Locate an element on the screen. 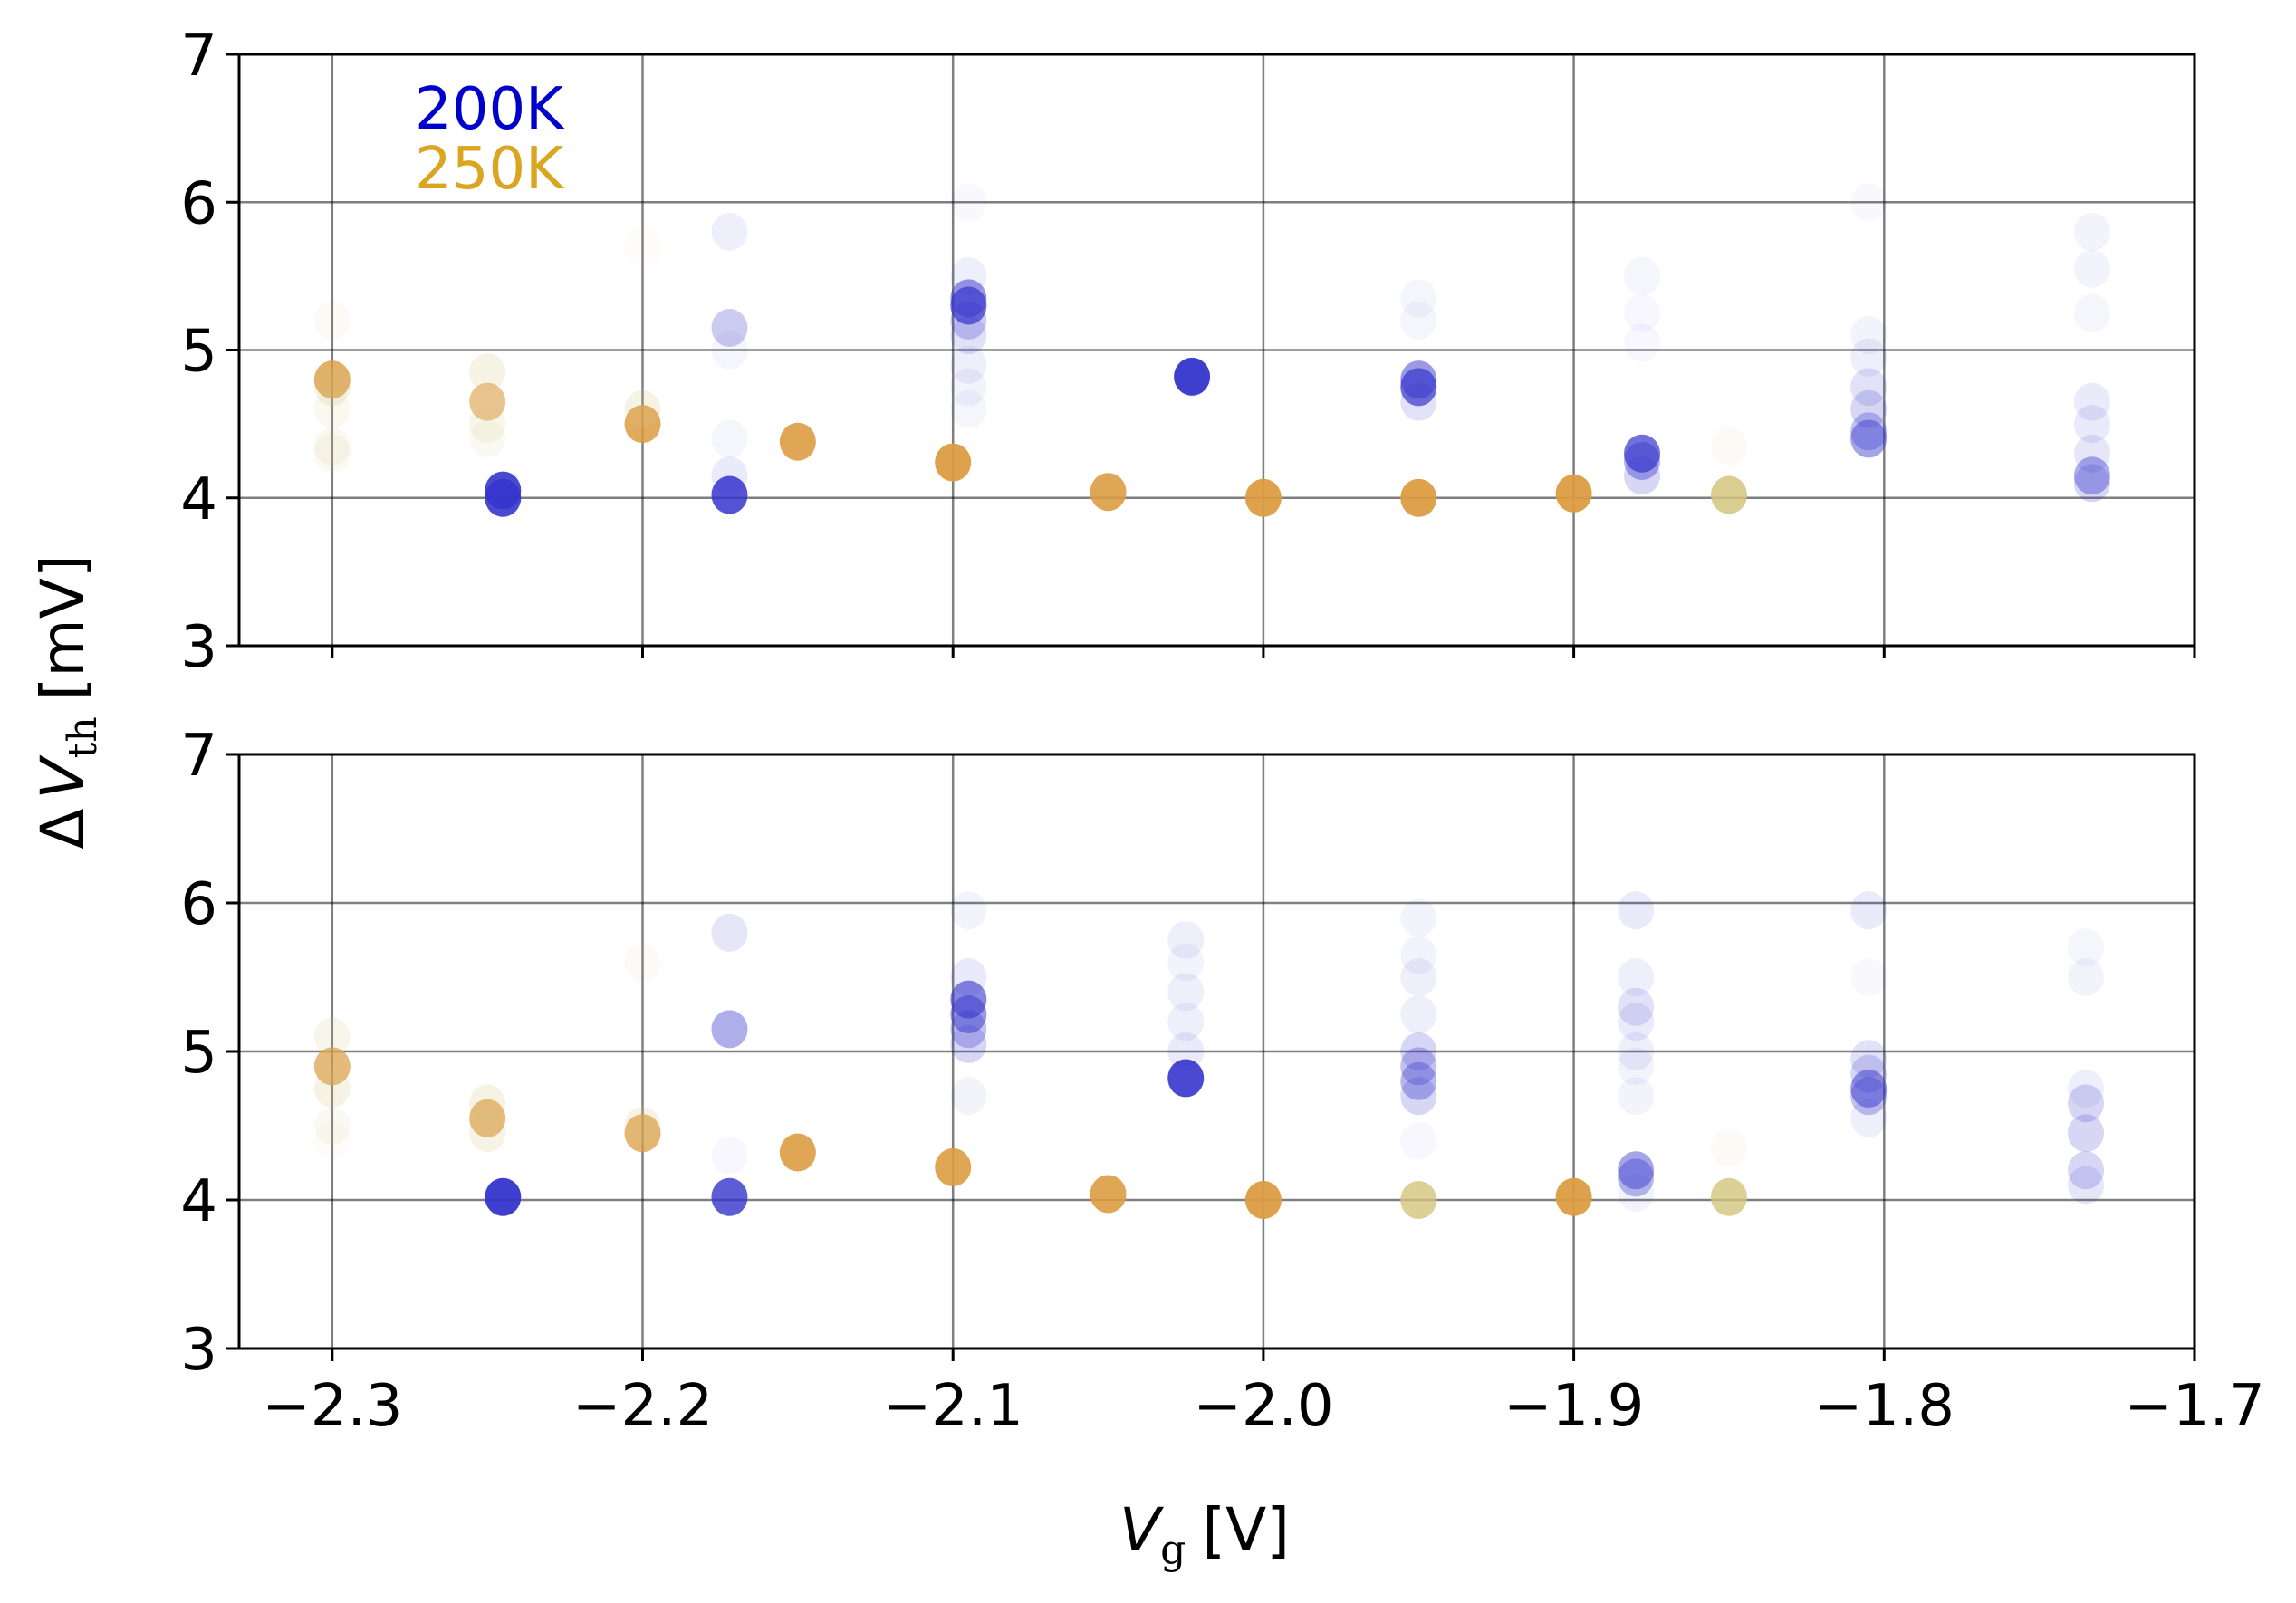  x-tick-label: −2.1 is located at coordinates (953, 1406).